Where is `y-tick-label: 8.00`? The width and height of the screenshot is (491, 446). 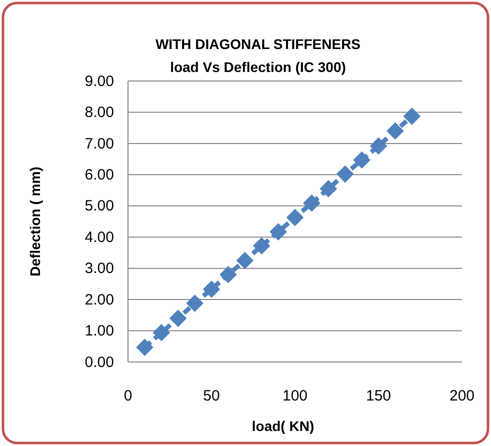
y-tick-label: 8.00 is located at coordinates (99, 113).